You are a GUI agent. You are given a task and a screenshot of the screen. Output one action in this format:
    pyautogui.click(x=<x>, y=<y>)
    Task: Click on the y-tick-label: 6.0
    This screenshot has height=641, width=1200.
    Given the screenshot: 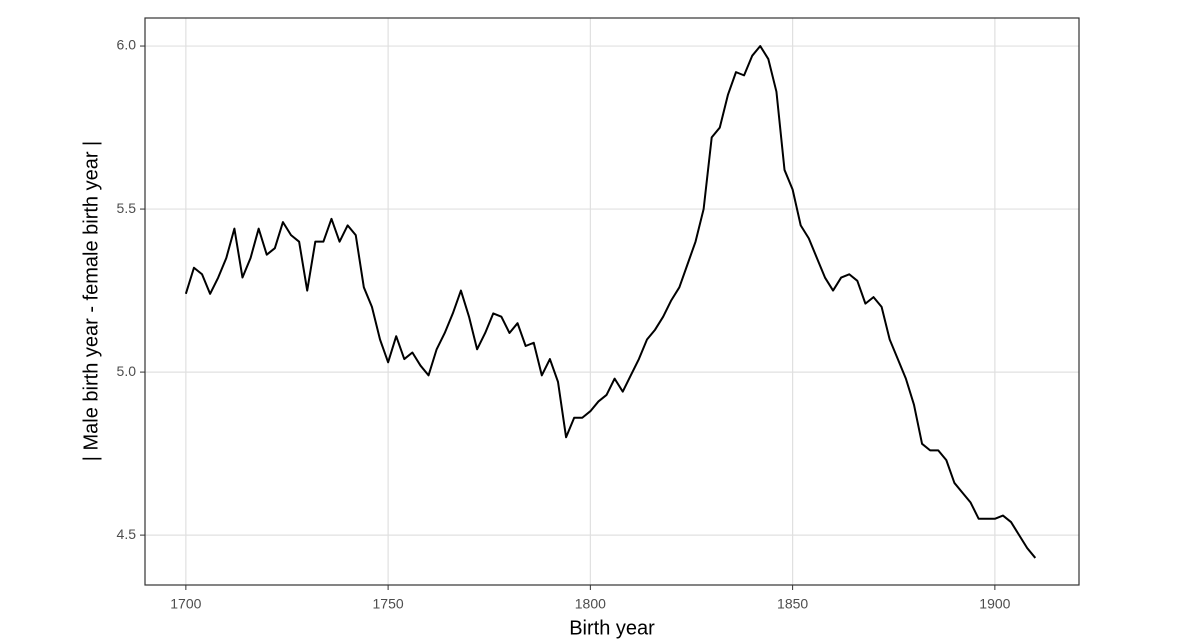 What is the action you would take?
    pyautogui.click(x=127, y=45)
    